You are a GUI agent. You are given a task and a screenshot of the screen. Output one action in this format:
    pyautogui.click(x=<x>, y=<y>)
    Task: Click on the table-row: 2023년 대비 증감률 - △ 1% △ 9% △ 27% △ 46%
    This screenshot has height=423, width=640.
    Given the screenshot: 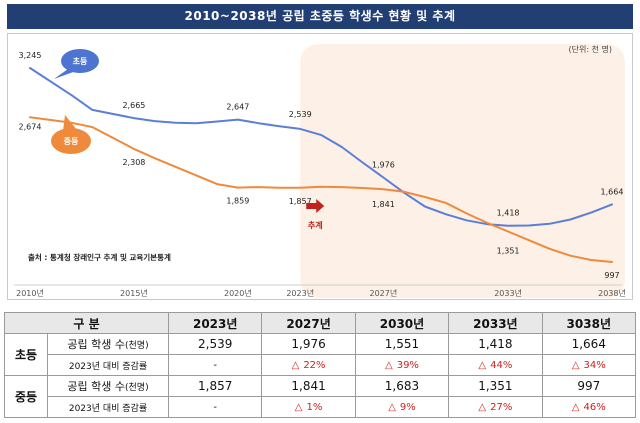 What is the action you would take?
    pyautogui.click(x=321, y=407)
    